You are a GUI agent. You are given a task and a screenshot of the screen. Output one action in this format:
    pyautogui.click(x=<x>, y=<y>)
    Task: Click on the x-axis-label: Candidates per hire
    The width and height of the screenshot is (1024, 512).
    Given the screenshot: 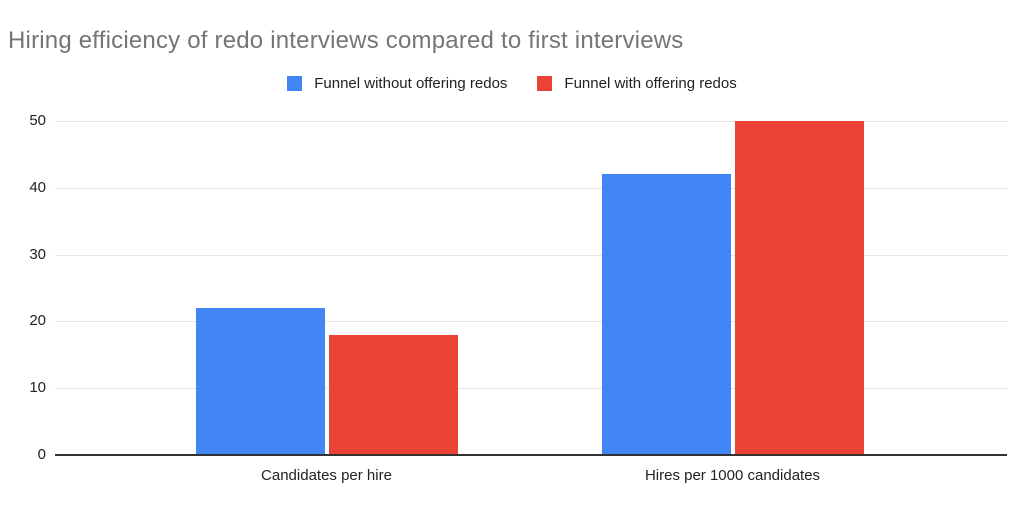 What is the action you would take?
    pyautogui.click(x=326, y=475)
    